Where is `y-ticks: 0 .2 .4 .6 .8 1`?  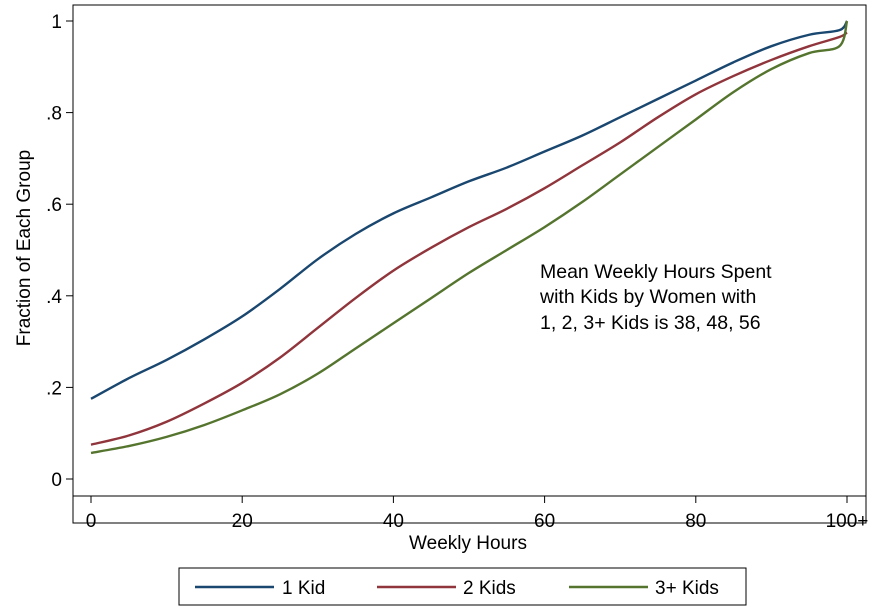
y-ticks: 0 .2 .4 .6 .8 1 is located at coordinates (59, 251).